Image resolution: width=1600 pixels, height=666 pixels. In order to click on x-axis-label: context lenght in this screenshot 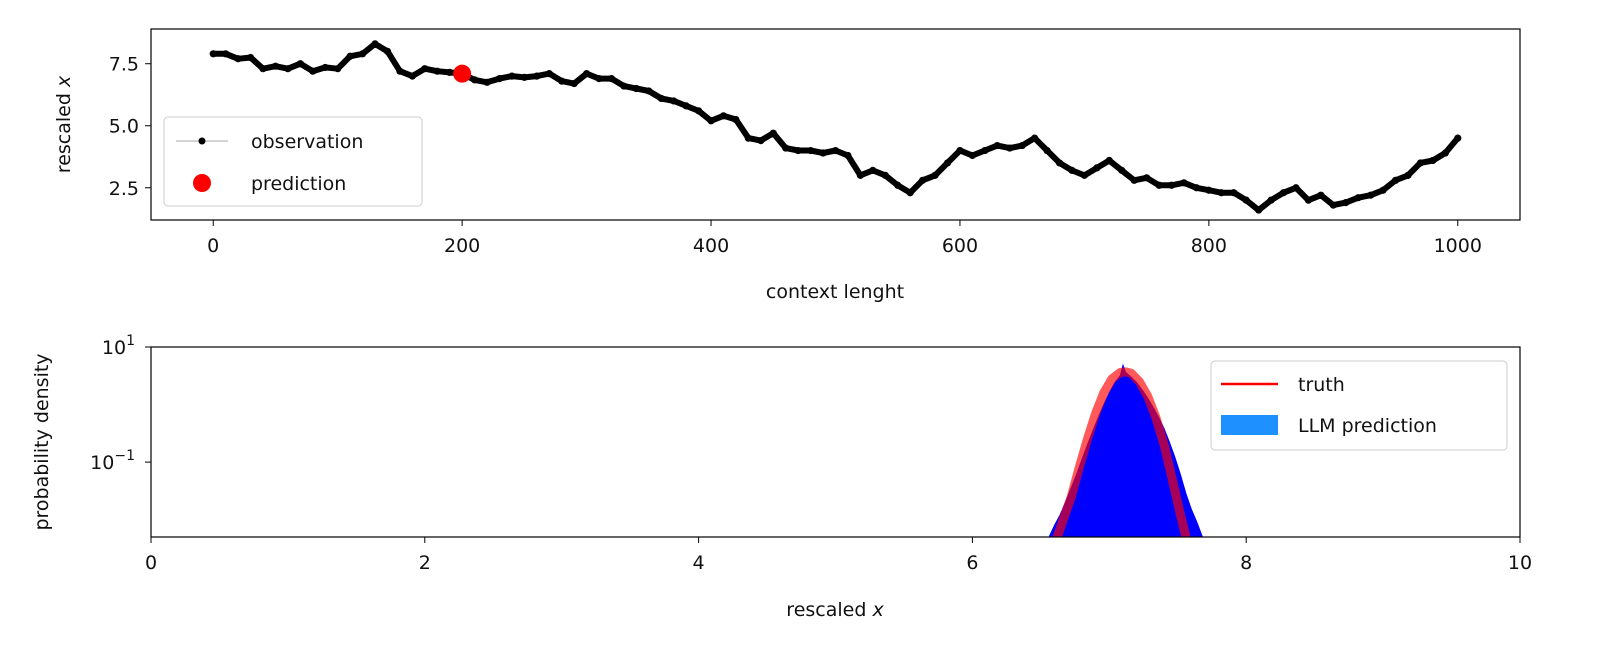, I will do `click(835, 292)`.